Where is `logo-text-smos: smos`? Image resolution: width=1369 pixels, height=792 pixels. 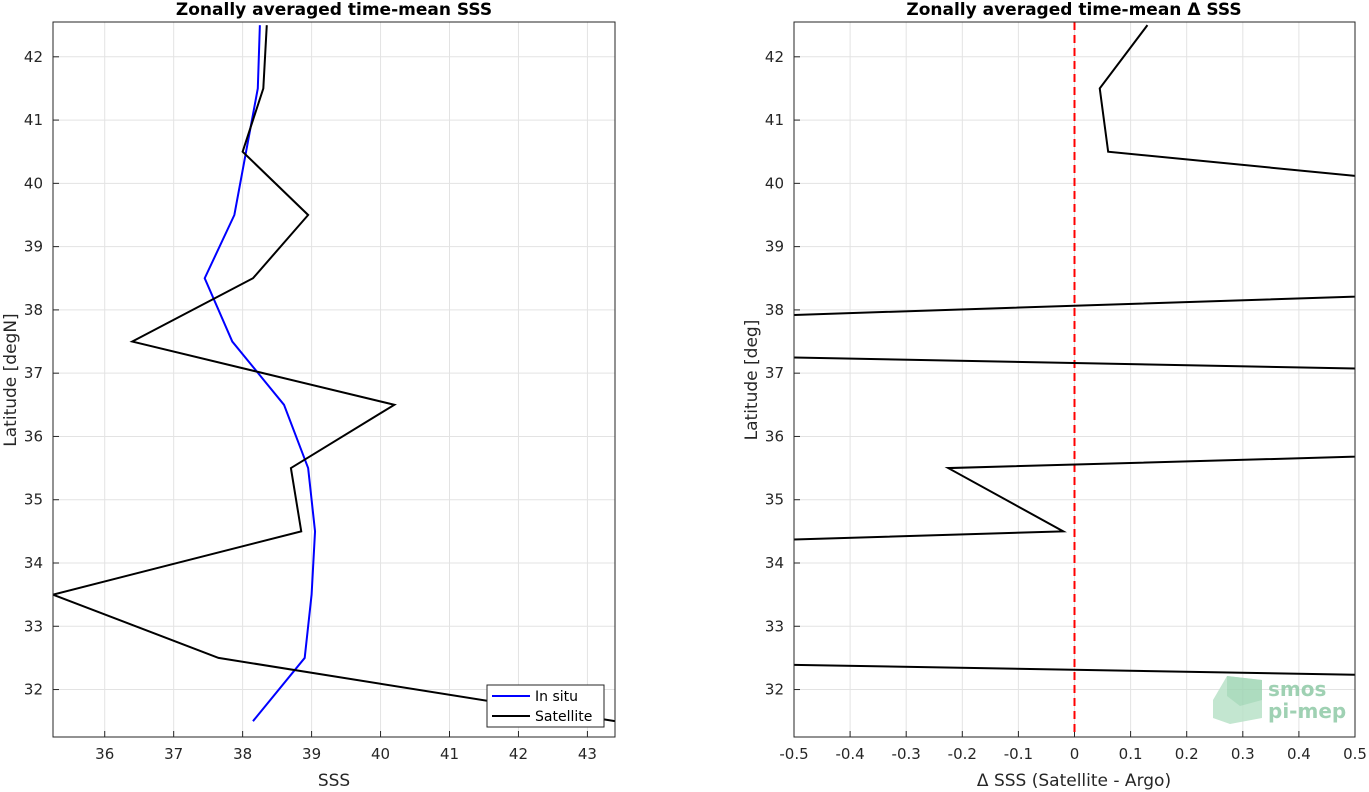
logo-text-smos: smos is located at coordinates (1297, 689).